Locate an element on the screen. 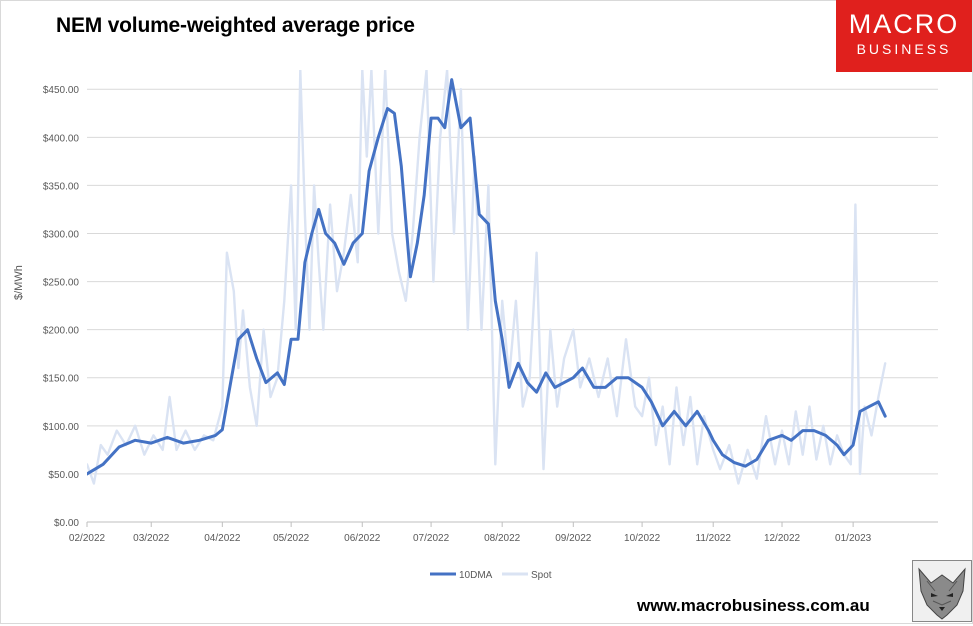 Image resolution: width=973 pixels, height=626 pixels. y-tick-label: $250.00 is located at coordinates (61, 283).